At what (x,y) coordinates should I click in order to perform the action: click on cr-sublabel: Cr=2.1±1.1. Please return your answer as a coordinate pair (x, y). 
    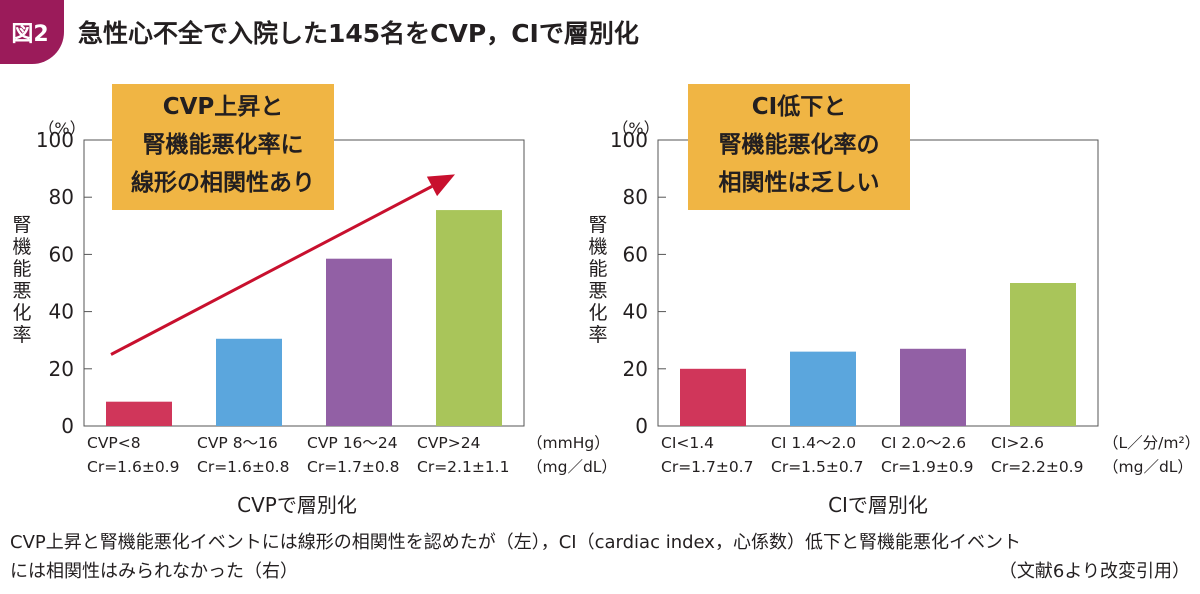
    Looking at the image, I should click on (463, 467).